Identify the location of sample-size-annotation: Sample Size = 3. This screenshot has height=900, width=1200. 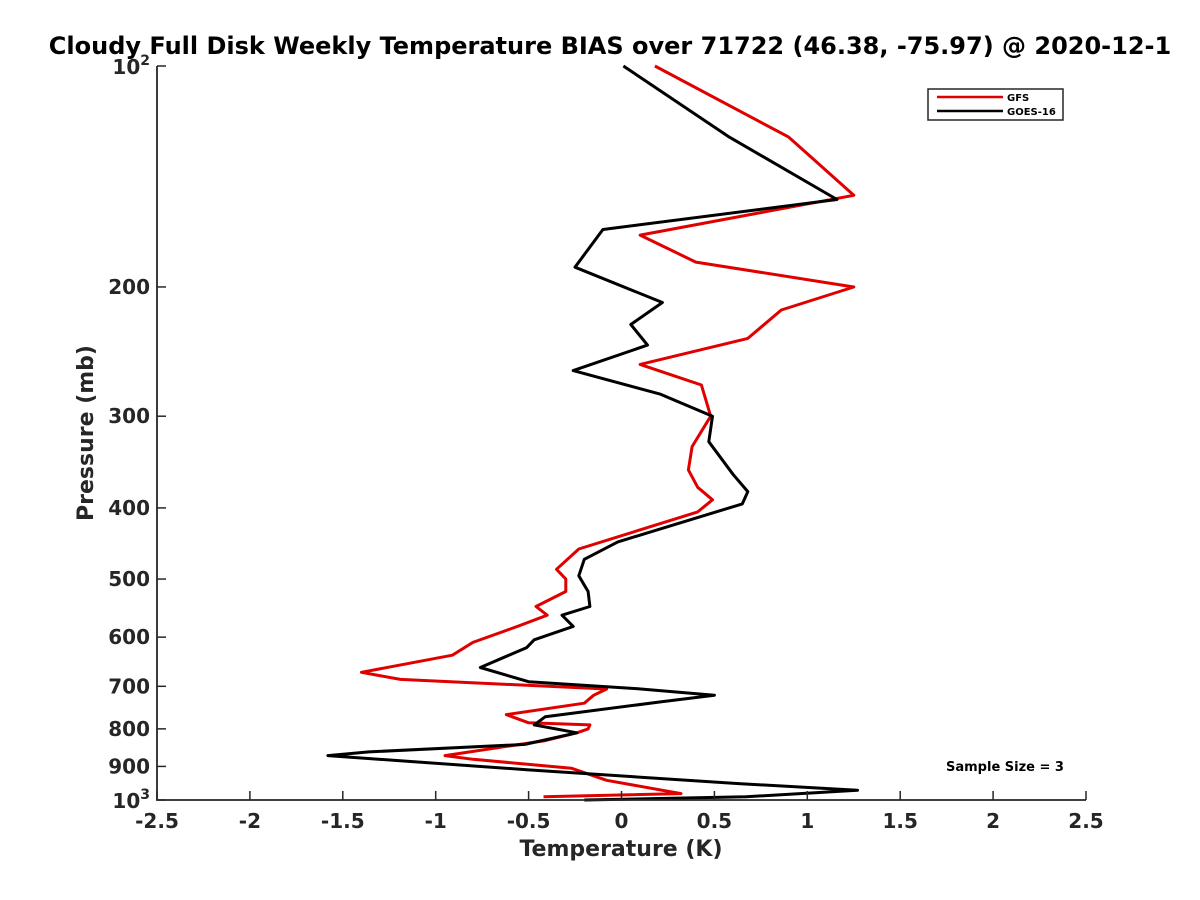
(1005, 767).